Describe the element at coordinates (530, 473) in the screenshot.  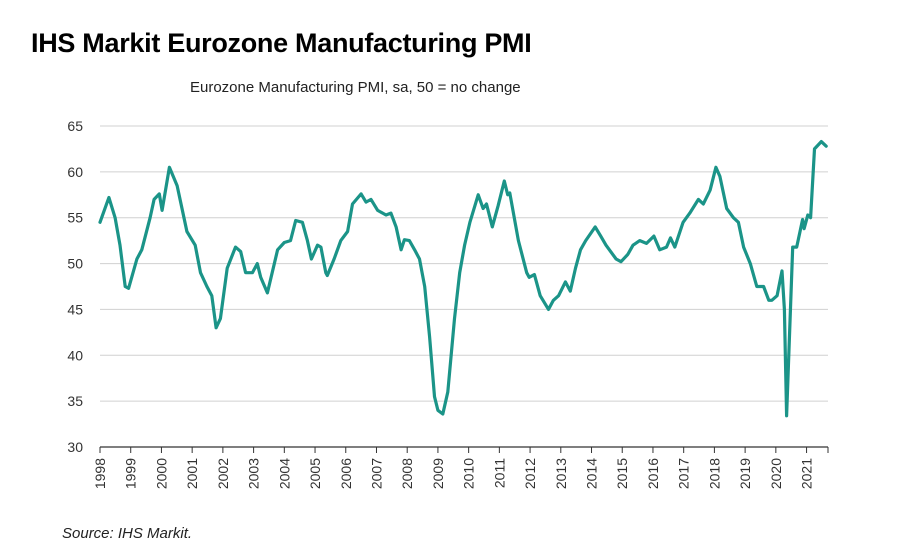
I see `x-tick-label: 2012` at that location.